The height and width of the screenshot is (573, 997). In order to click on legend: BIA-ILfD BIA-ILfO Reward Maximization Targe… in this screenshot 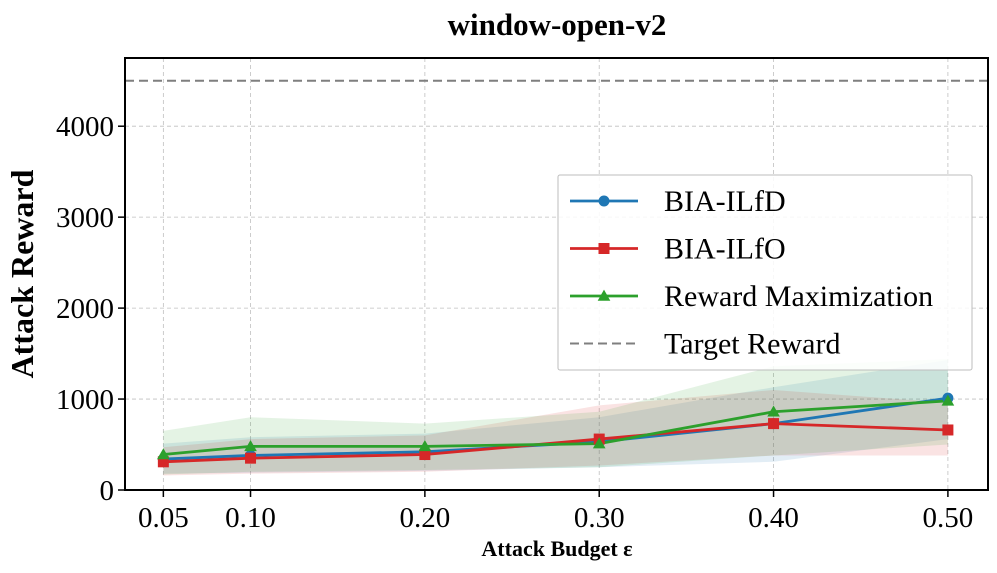, I will do `click(765, 272)`.